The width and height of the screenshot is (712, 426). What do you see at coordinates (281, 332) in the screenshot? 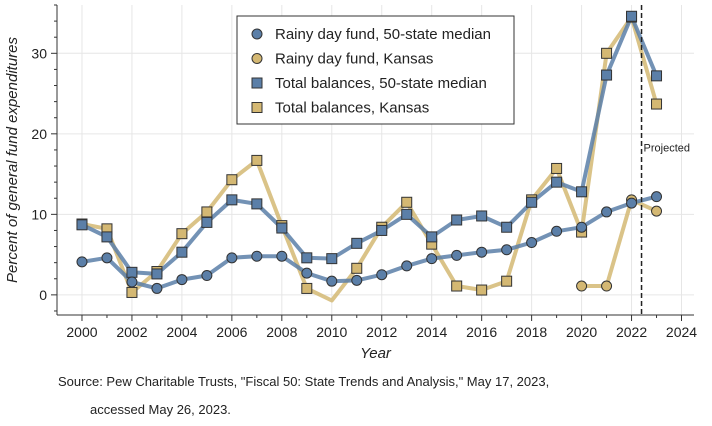
I see `x-tick-label: 2008` at bounding box center [281, 332].